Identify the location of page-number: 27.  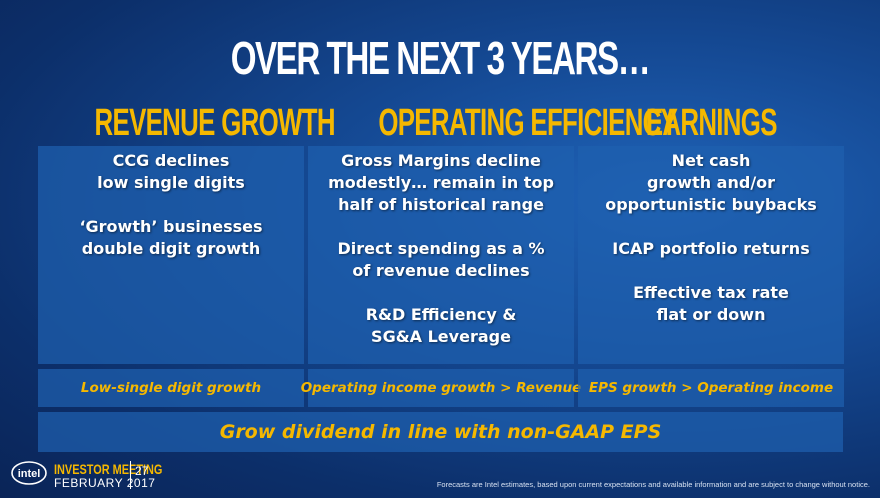
(142, 471).